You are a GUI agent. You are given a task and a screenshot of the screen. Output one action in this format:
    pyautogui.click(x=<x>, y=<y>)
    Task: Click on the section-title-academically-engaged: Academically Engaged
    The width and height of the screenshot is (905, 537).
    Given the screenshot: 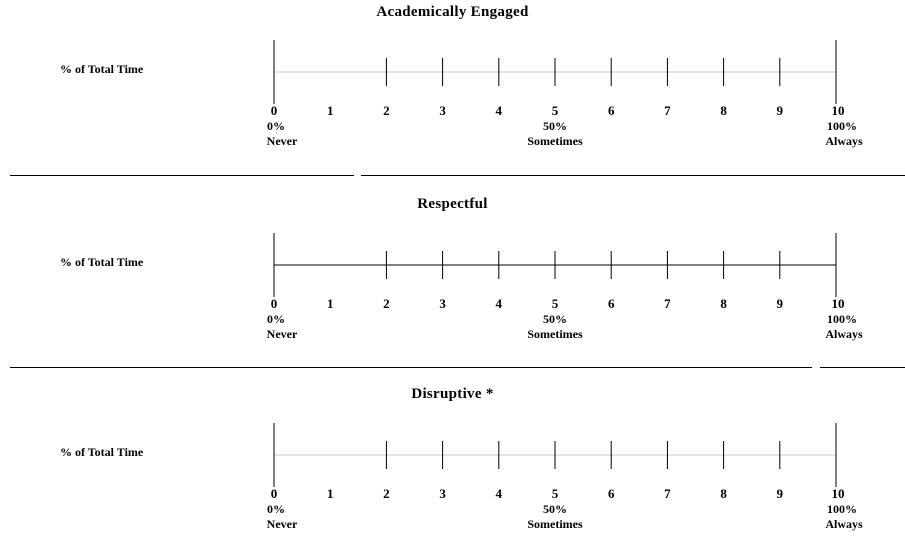 What is the action you would take?
    pyautogui.click(x=452, y=12)
    